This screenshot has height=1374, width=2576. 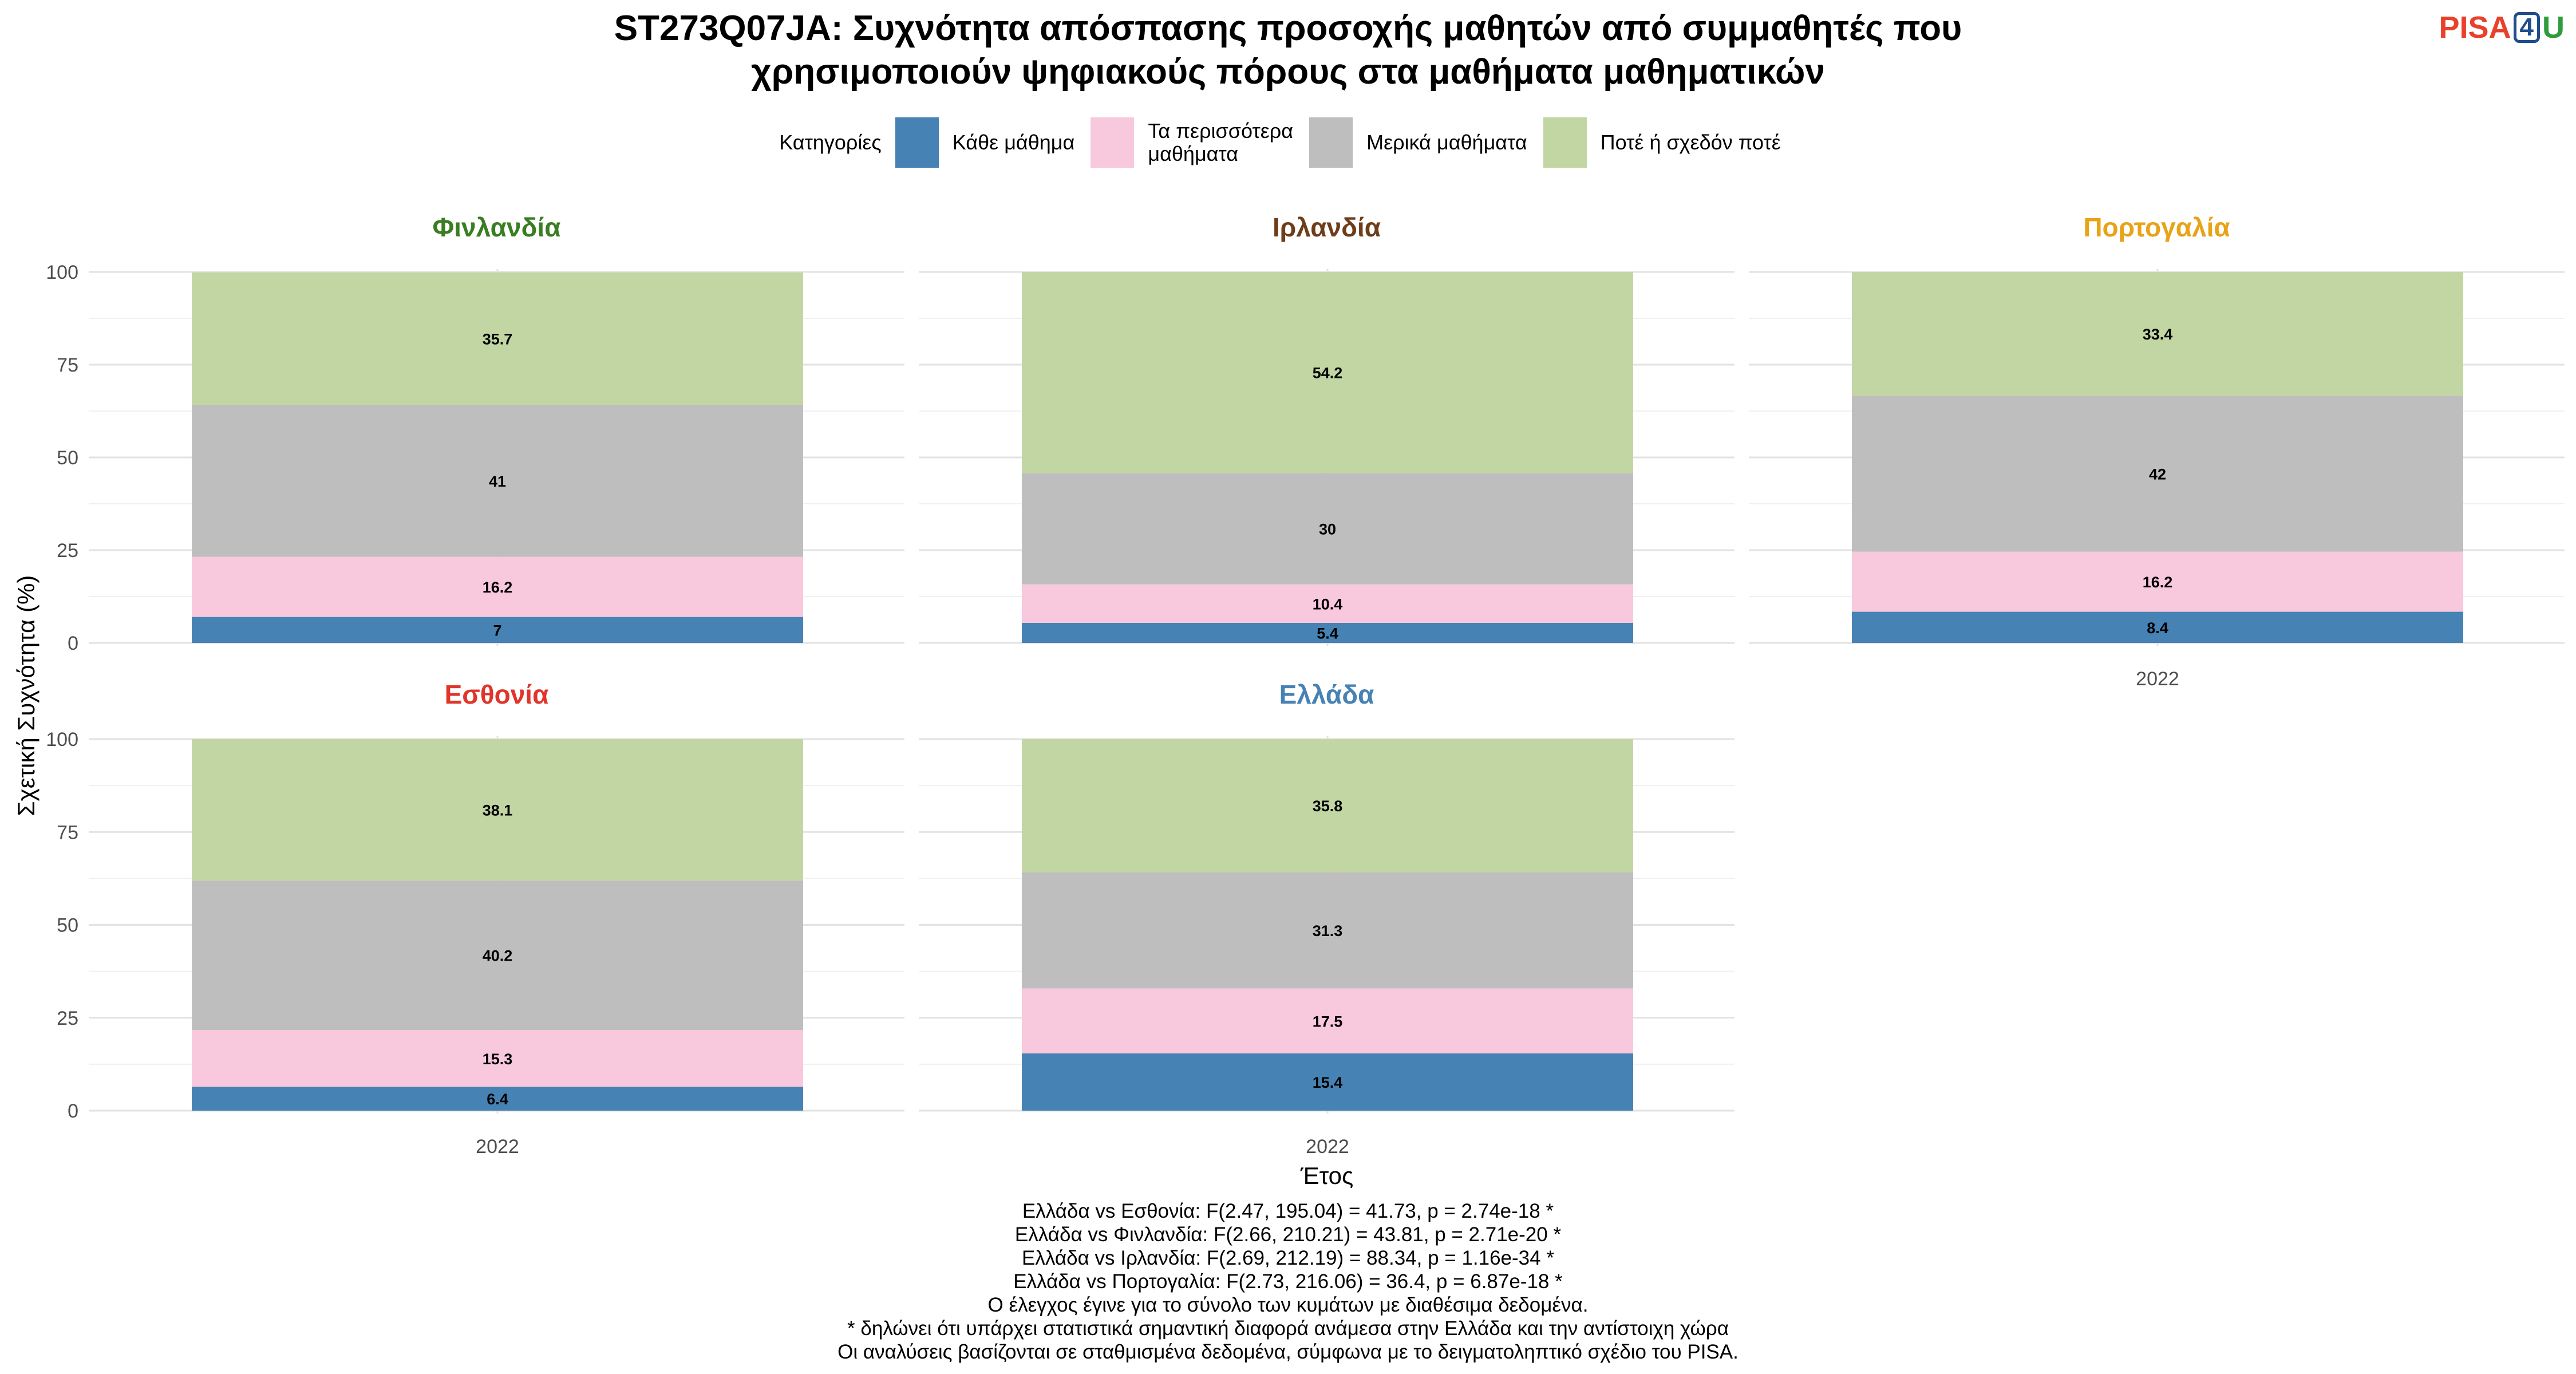 I want to click on panel-5: 15.4 17.5 31.3 35.8 Ελλάδα 2022, so click(x=1327, y=919).